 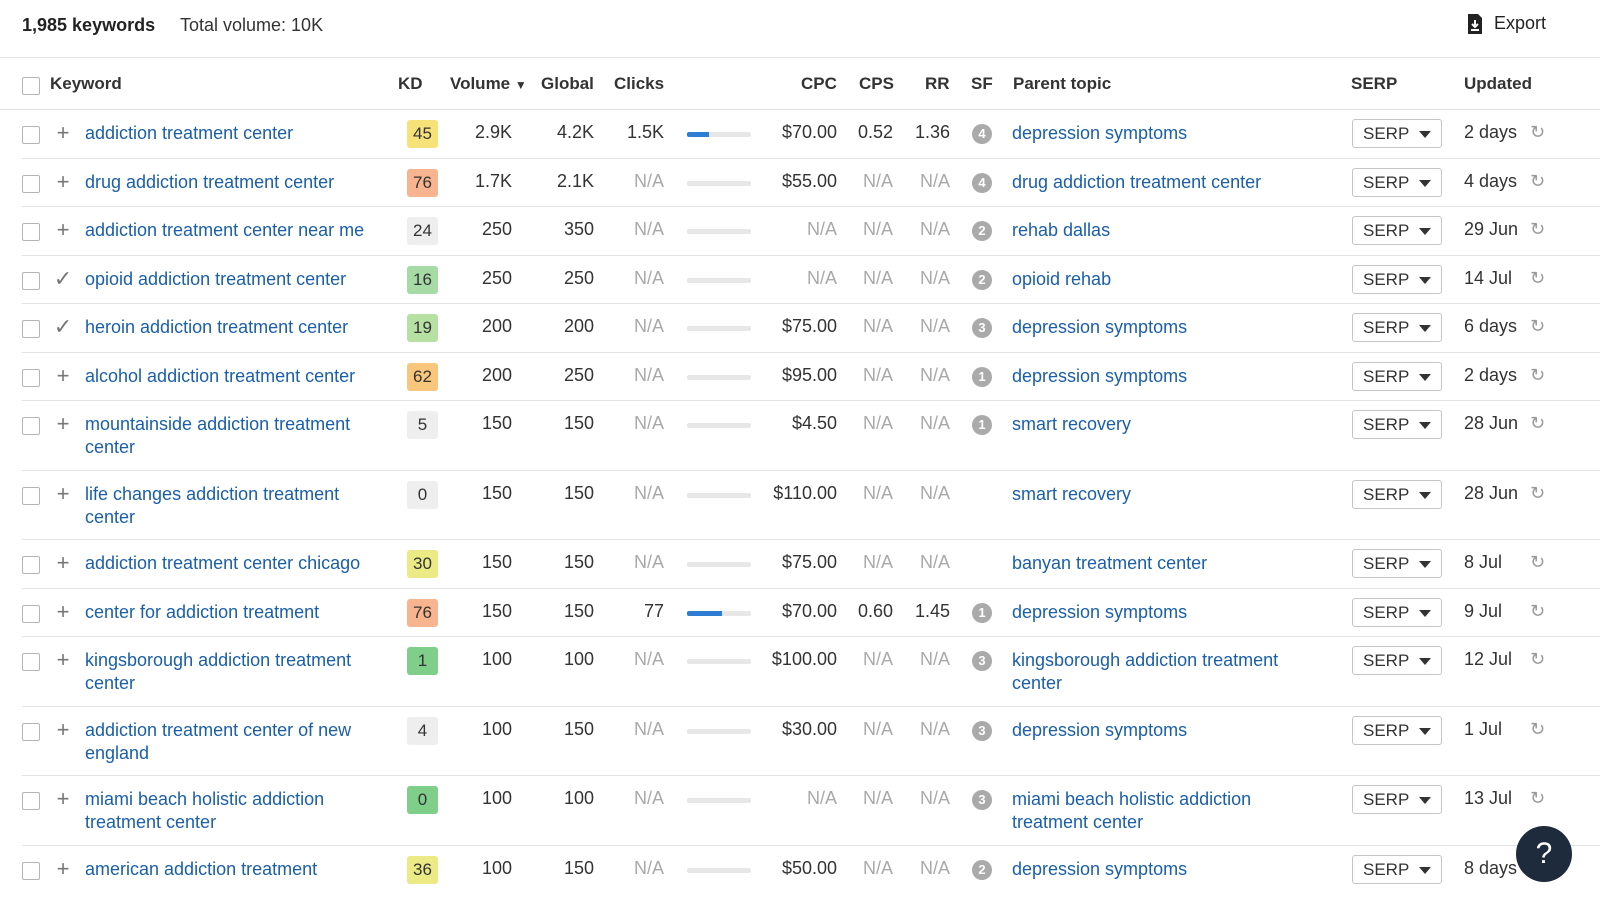 What do you see at coordinates (210, 182) in the screenshot?
I see `keyword-link: drug addiction treatment center` at bounding box center [210, 182].